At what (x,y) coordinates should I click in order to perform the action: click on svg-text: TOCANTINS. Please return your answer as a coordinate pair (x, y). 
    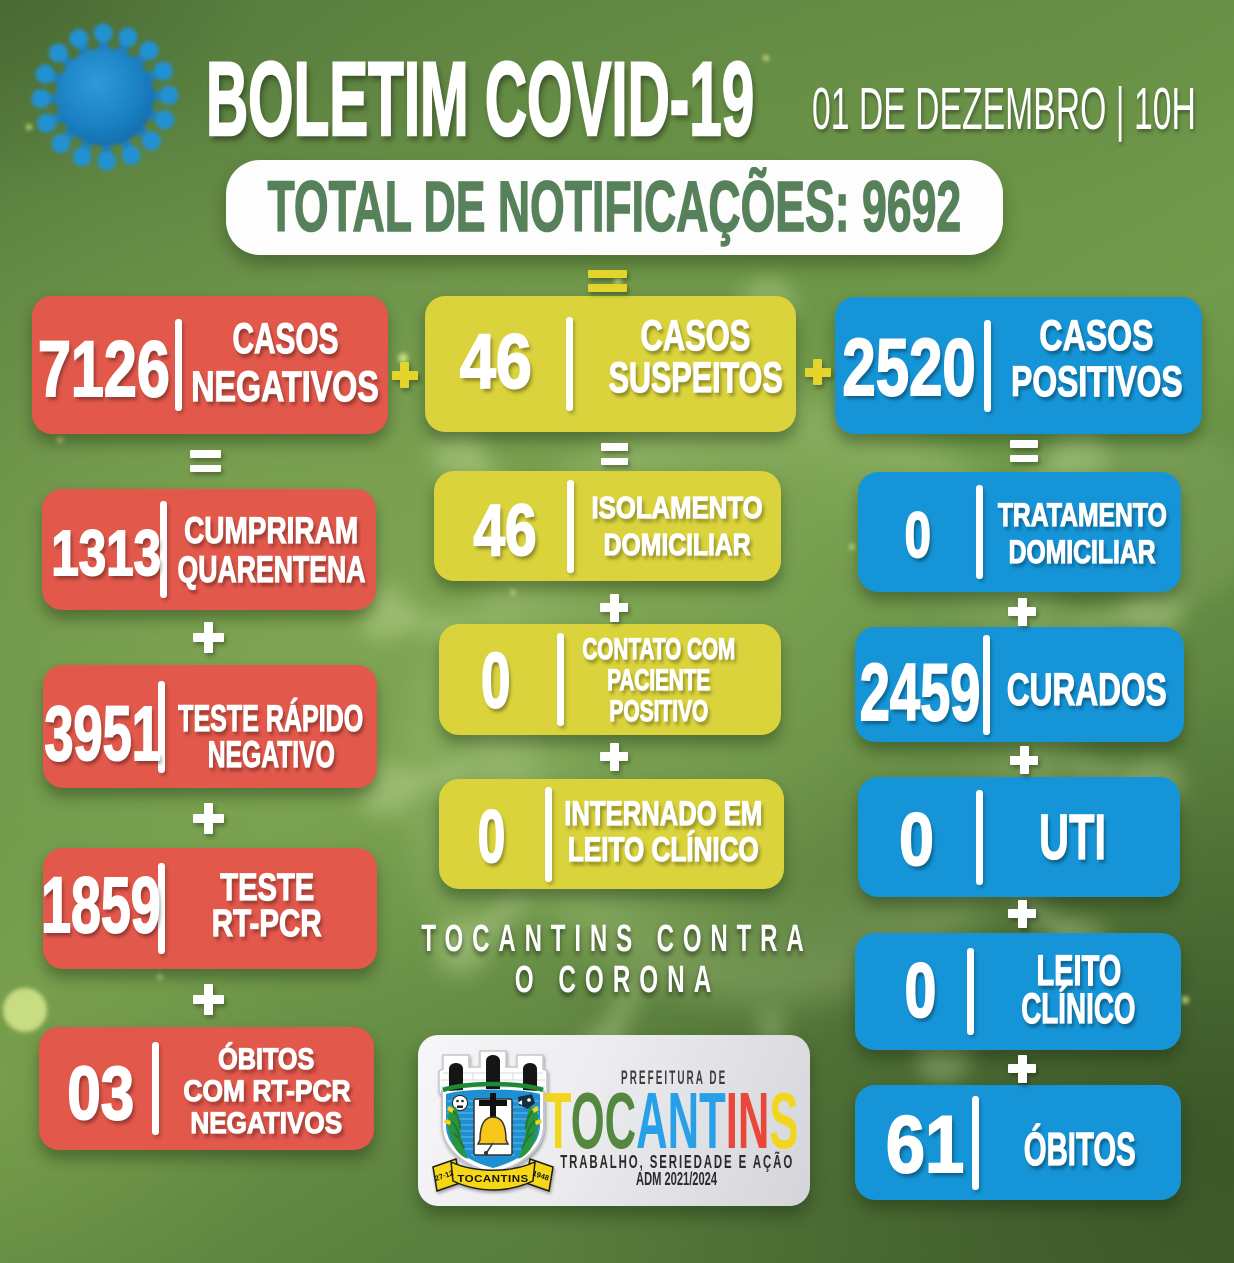
    Looking at the image, I should click on (492, 1178).